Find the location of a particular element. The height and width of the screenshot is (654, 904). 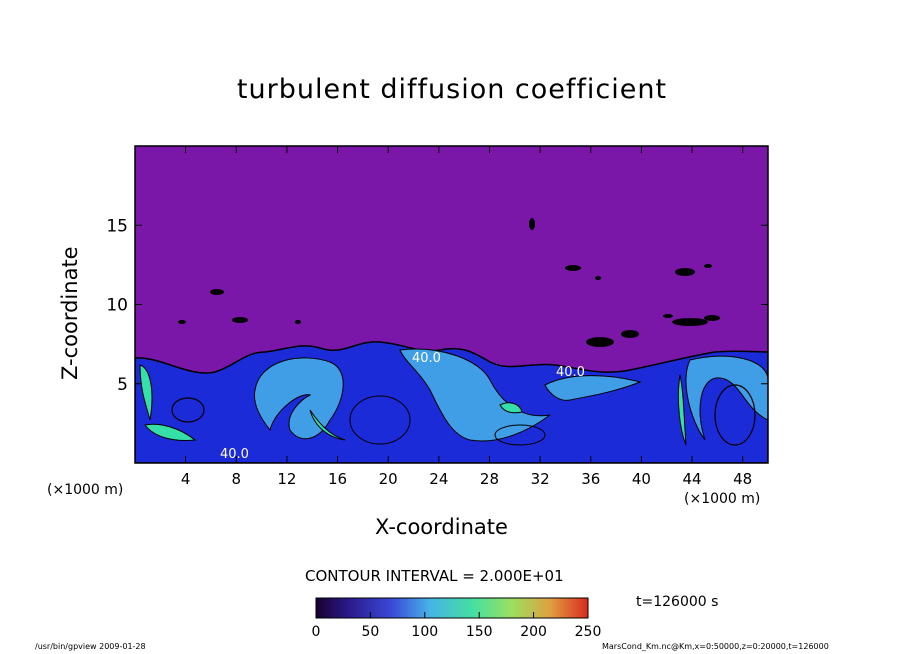

colorbar-tick-label: 200 is located at coordinates (533, 632).